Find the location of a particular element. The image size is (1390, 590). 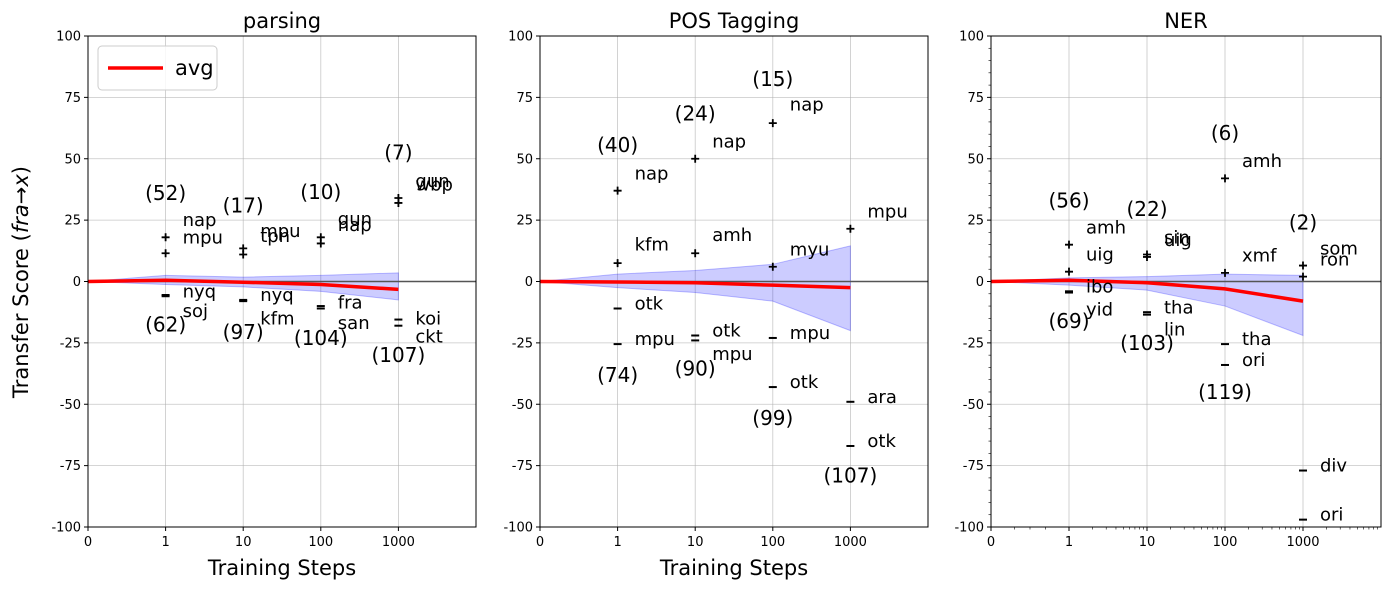

x-tick-label: 1000 is located at coordinates (850, 542).